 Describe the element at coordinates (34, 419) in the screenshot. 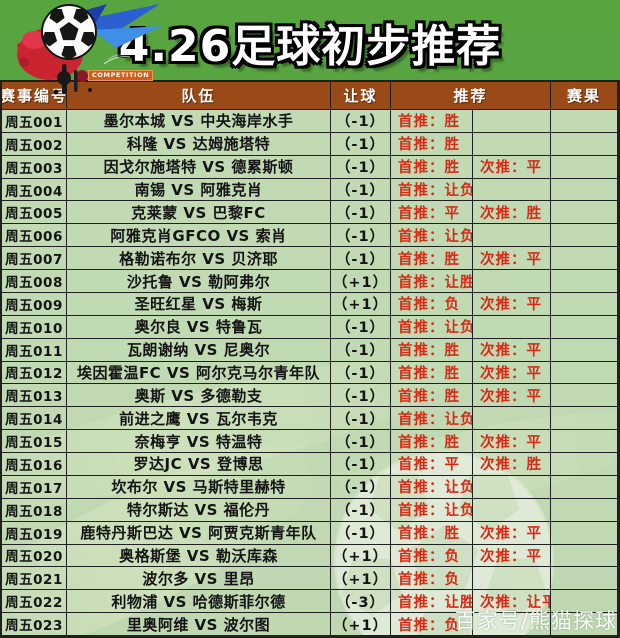

I see `match-id-cell: 周五014` at that location.